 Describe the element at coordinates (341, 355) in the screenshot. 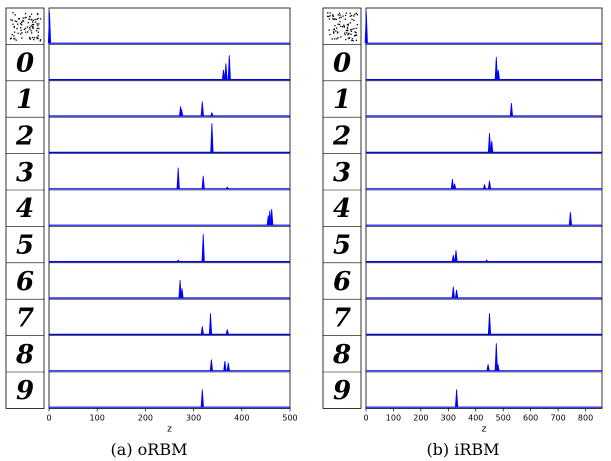

I see `digit-sample-image: 8` at that location.